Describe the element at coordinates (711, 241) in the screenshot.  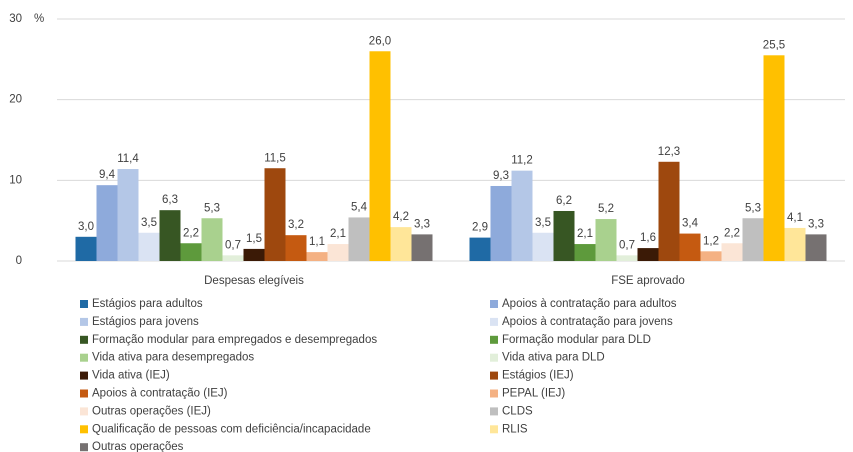
I see `value-label: 1,2` at that location.